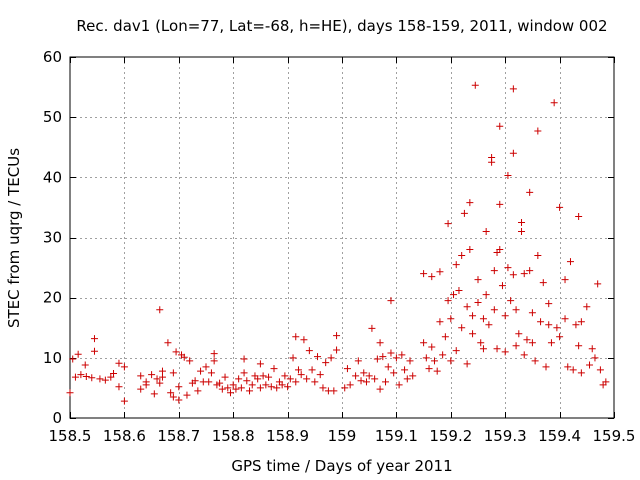 The image size is (640, 480). What do you see at coordinates (52, 117) in the screenshot?
I see `y-tick-label: 50` at bounding box center [52, 117].